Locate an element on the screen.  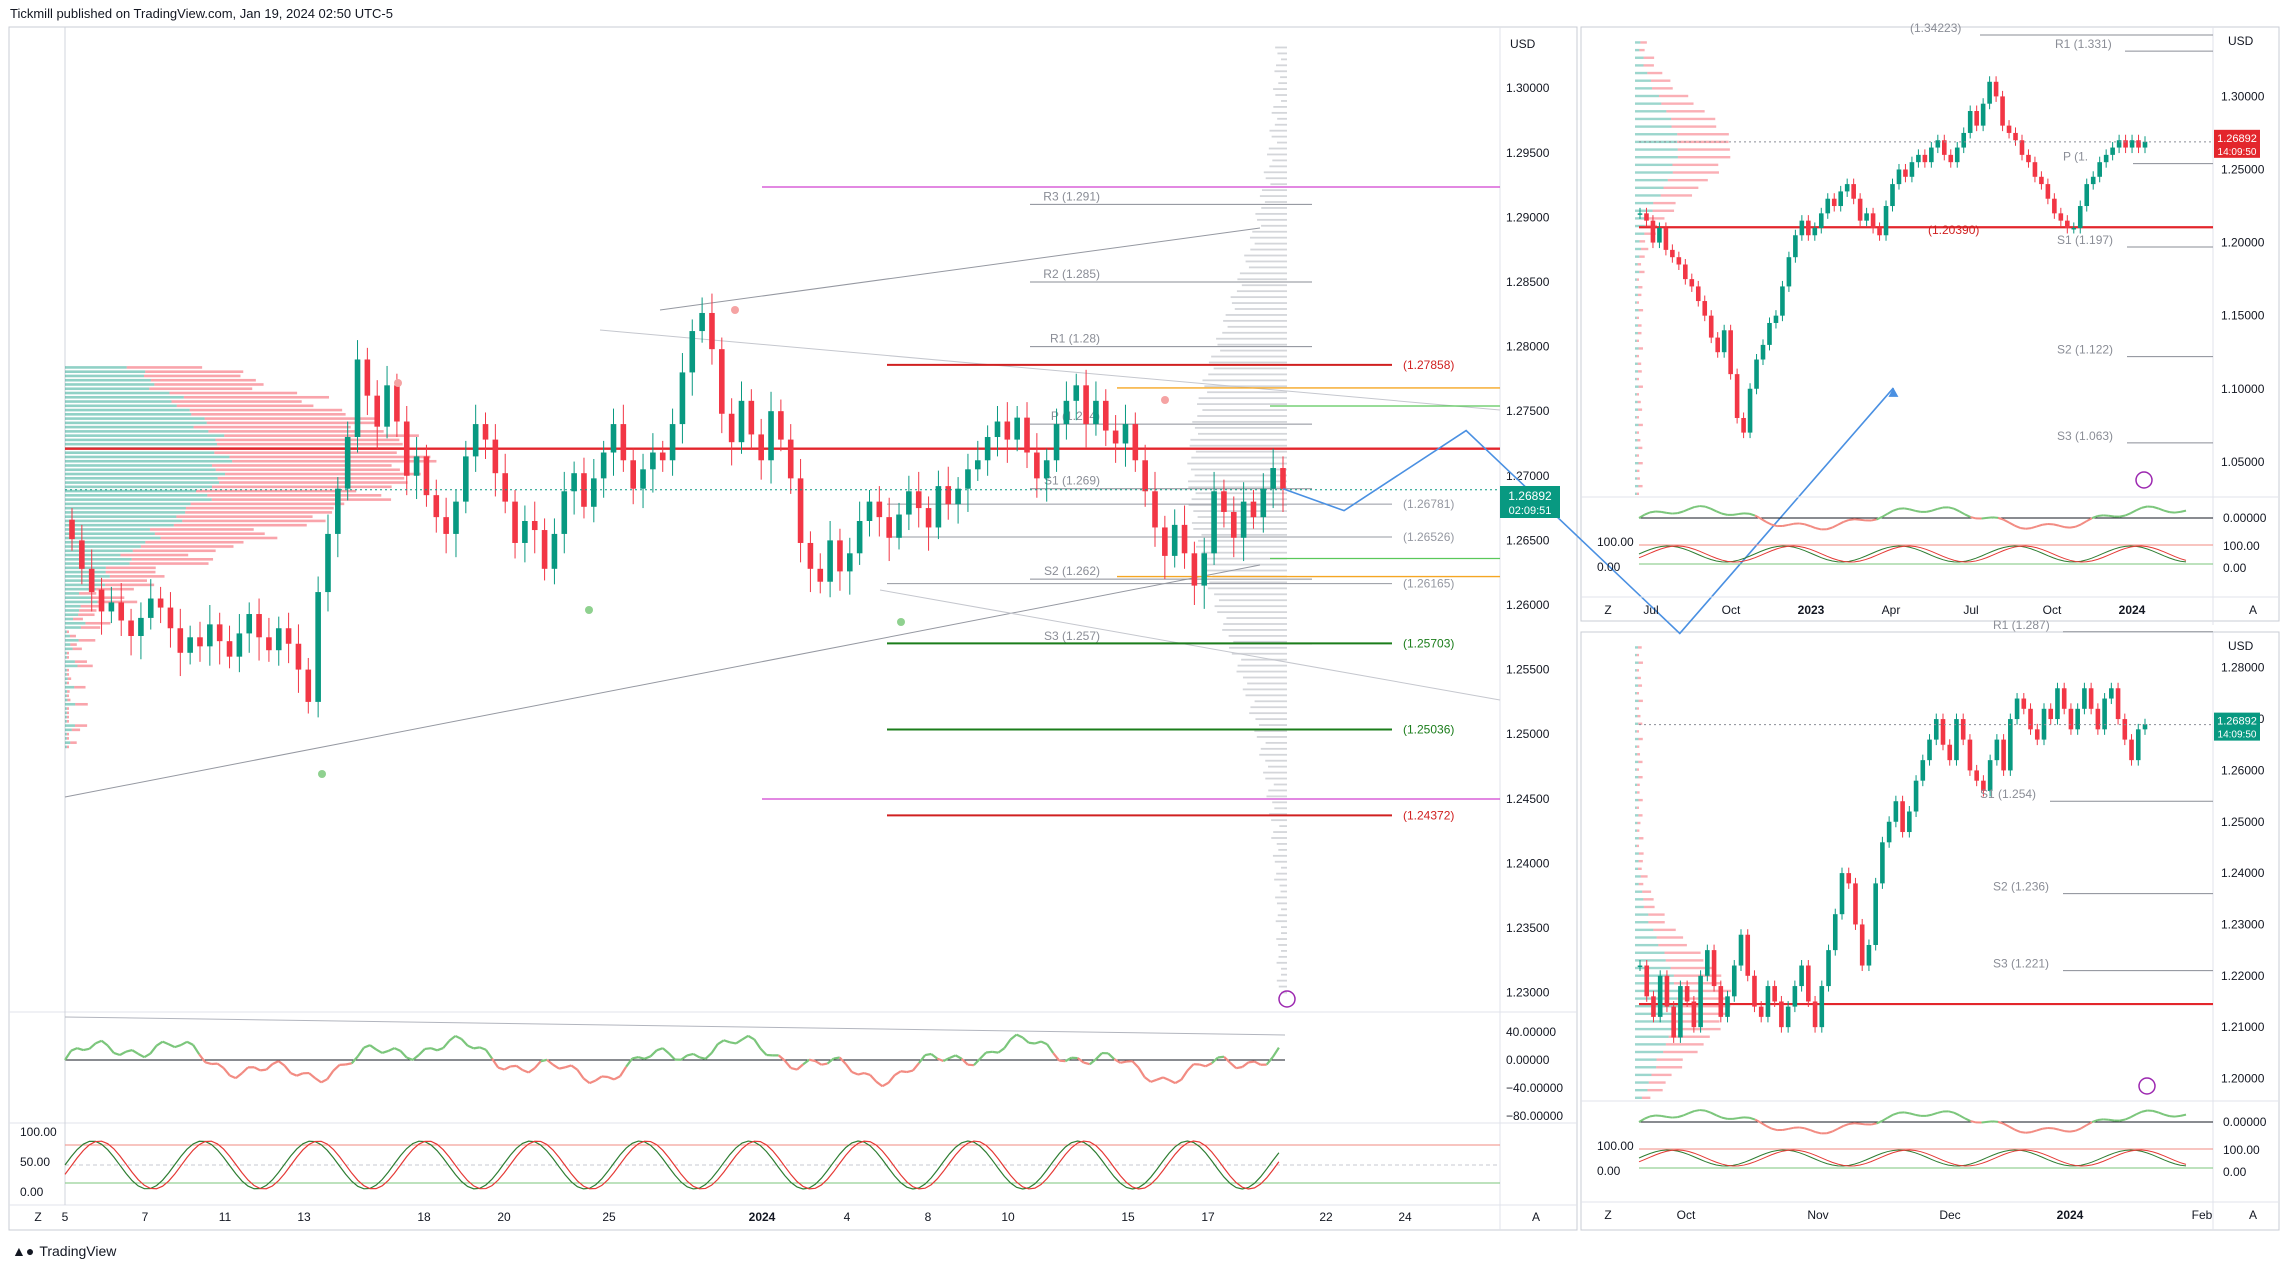
rsi-tick-label: −40.00000 is located at coordinates (1534, 1088).